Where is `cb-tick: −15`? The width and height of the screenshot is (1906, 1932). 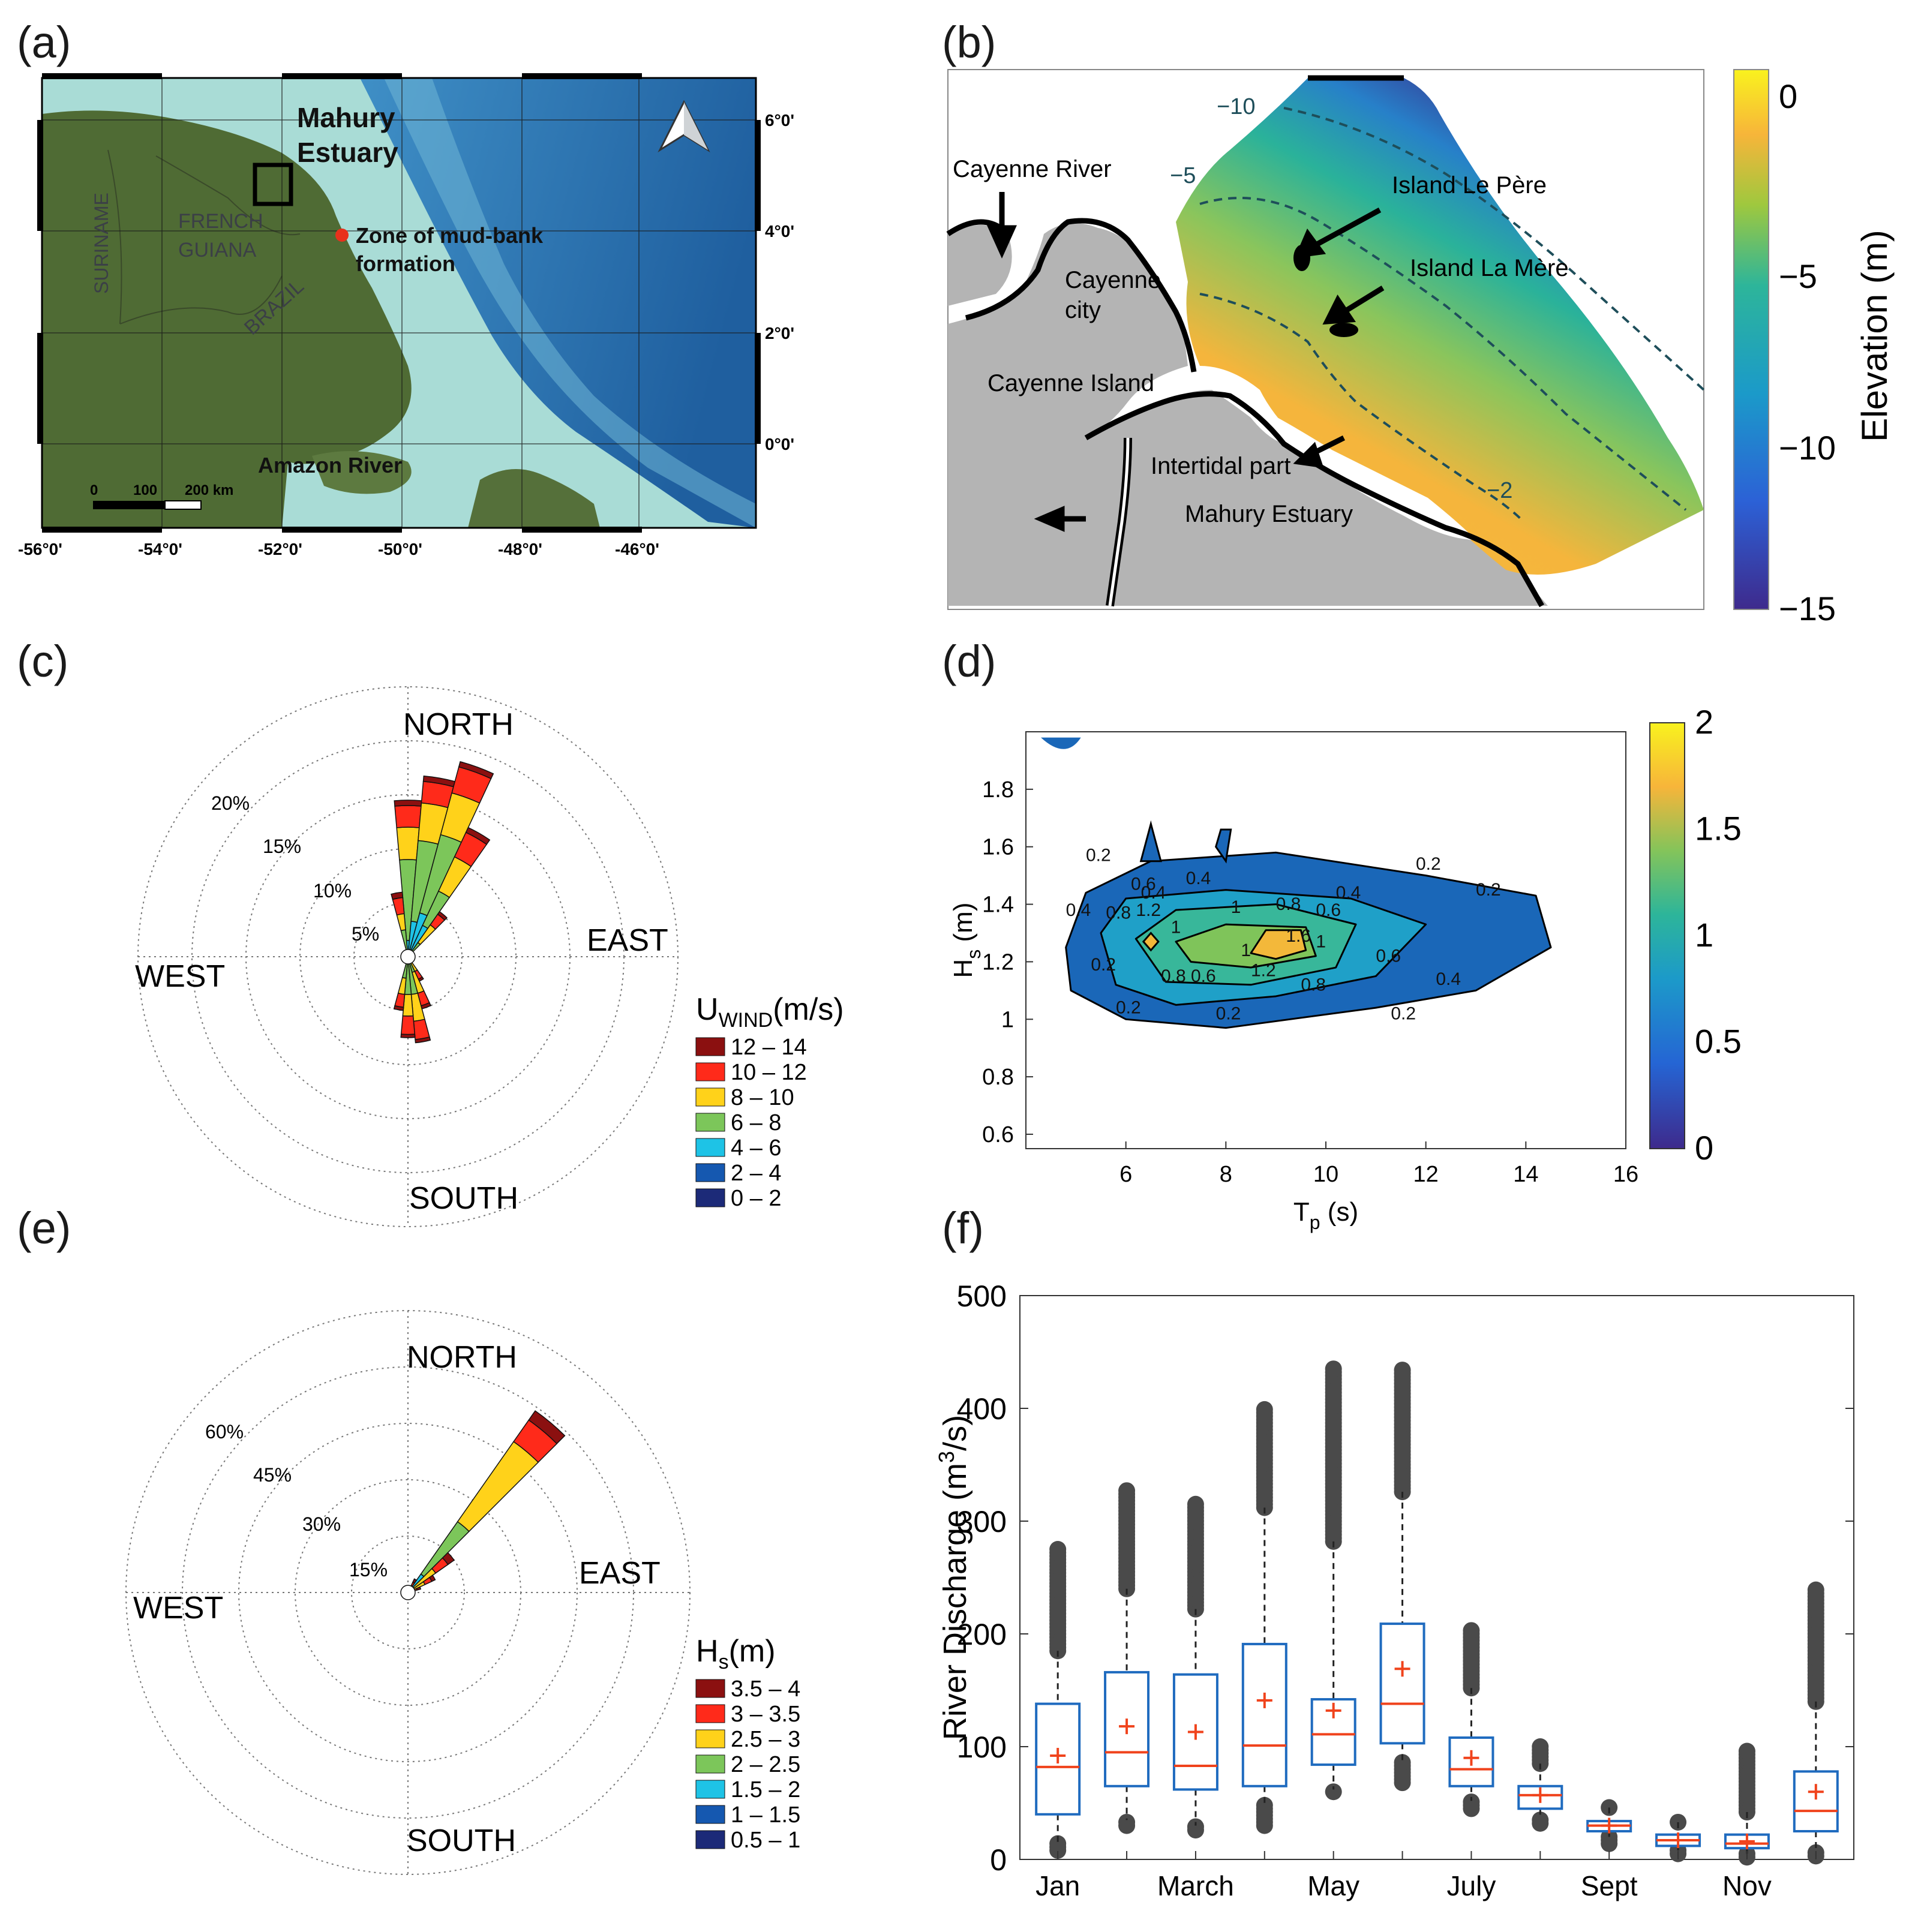
cb-tick: −15 is located at coordinates (1807, 608).